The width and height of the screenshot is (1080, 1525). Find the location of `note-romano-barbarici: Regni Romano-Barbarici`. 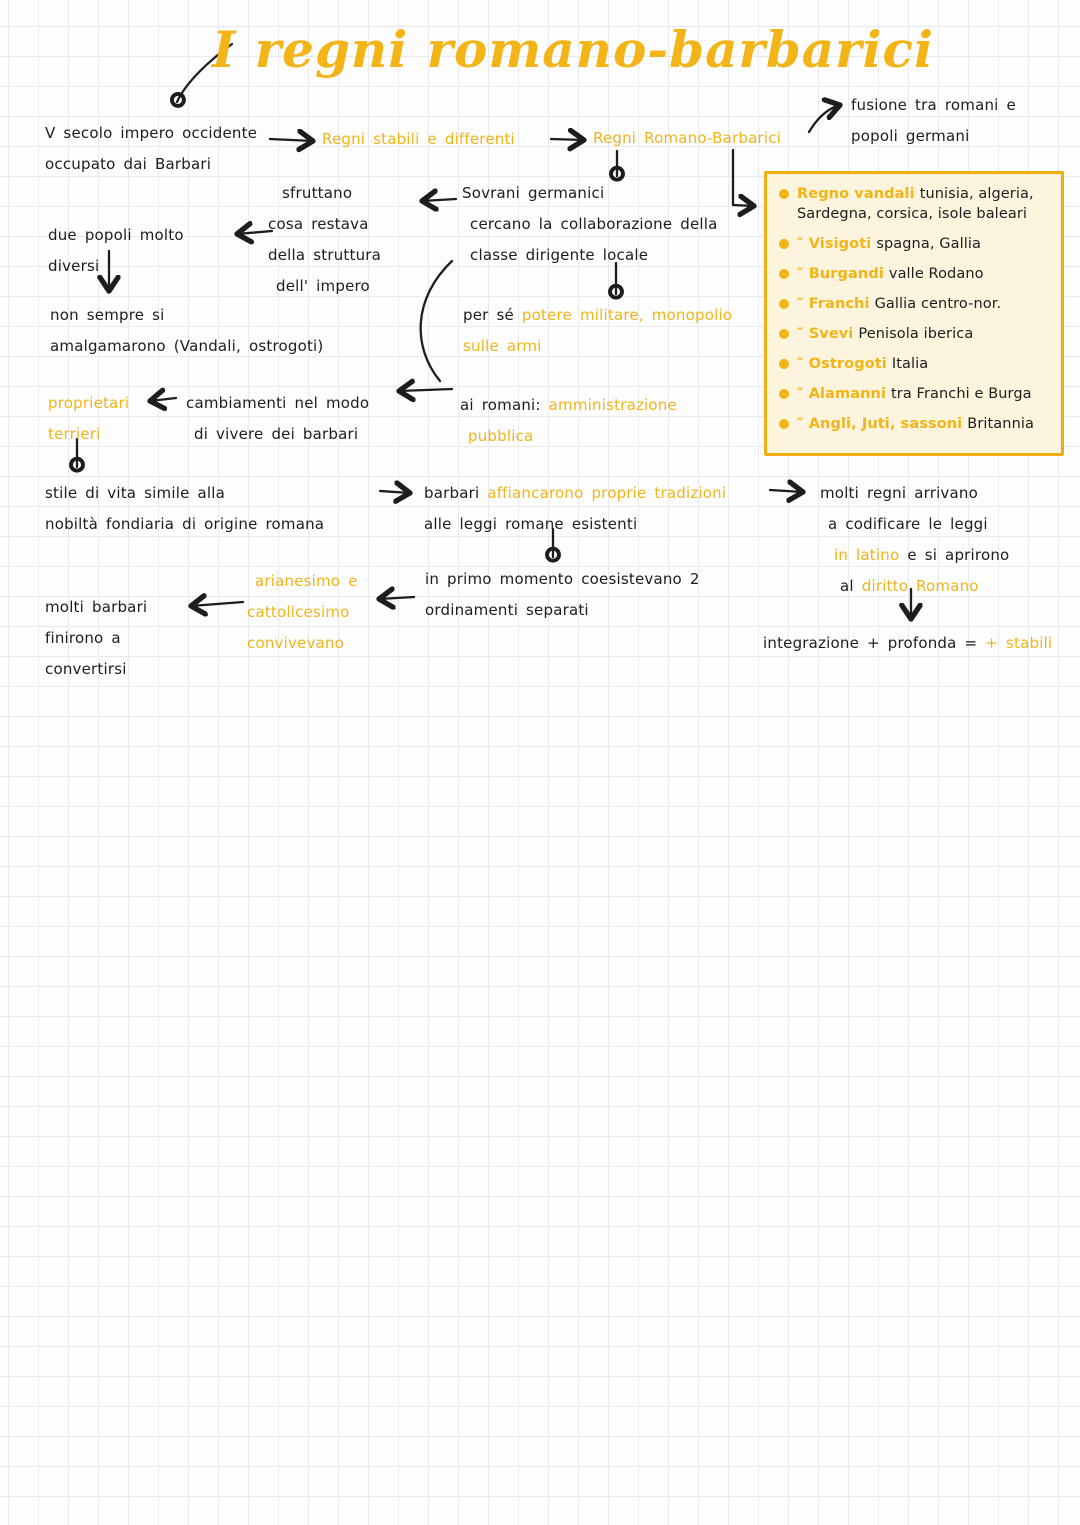

note-romano-barbarici: Regni Romano-Barbarici is located at coordinates (687, 138).